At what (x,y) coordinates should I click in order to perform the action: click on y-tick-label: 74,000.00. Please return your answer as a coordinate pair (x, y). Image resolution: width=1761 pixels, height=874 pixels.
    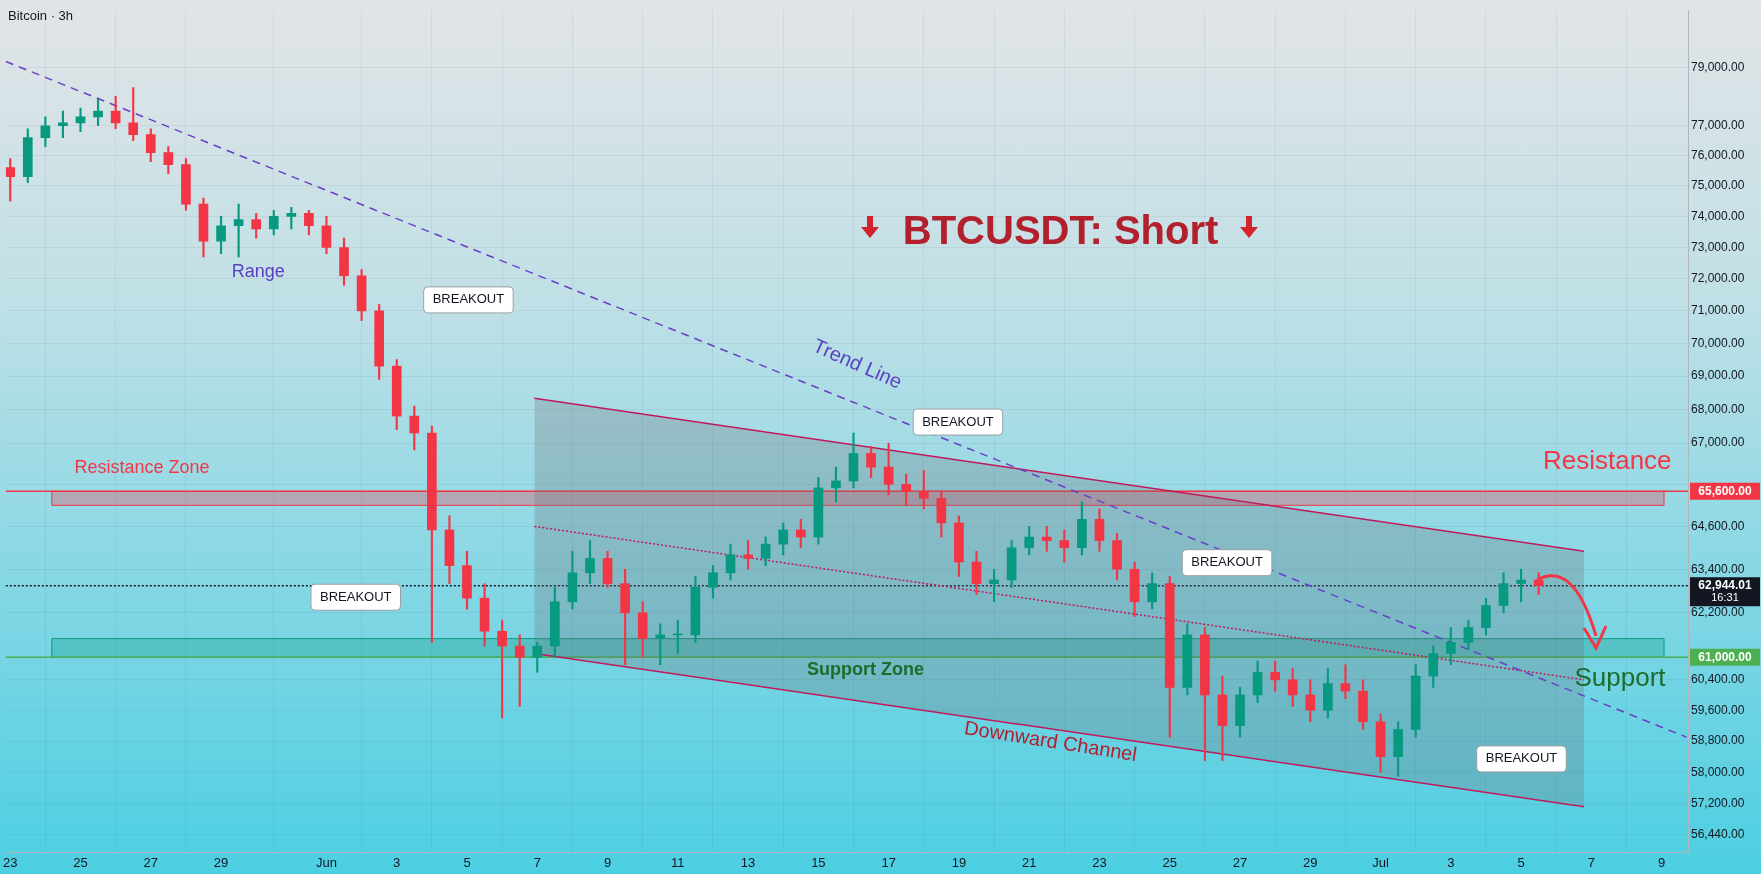
    Looking at the image, I should click on (1718, 215).